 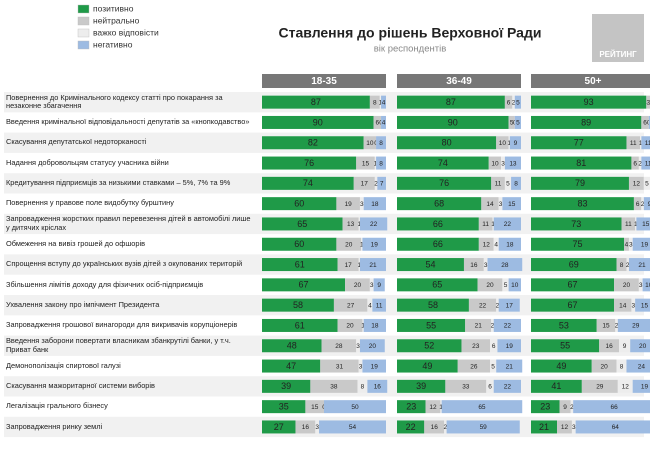 I want to click on value-label: 22, so click(x=411, y=427).